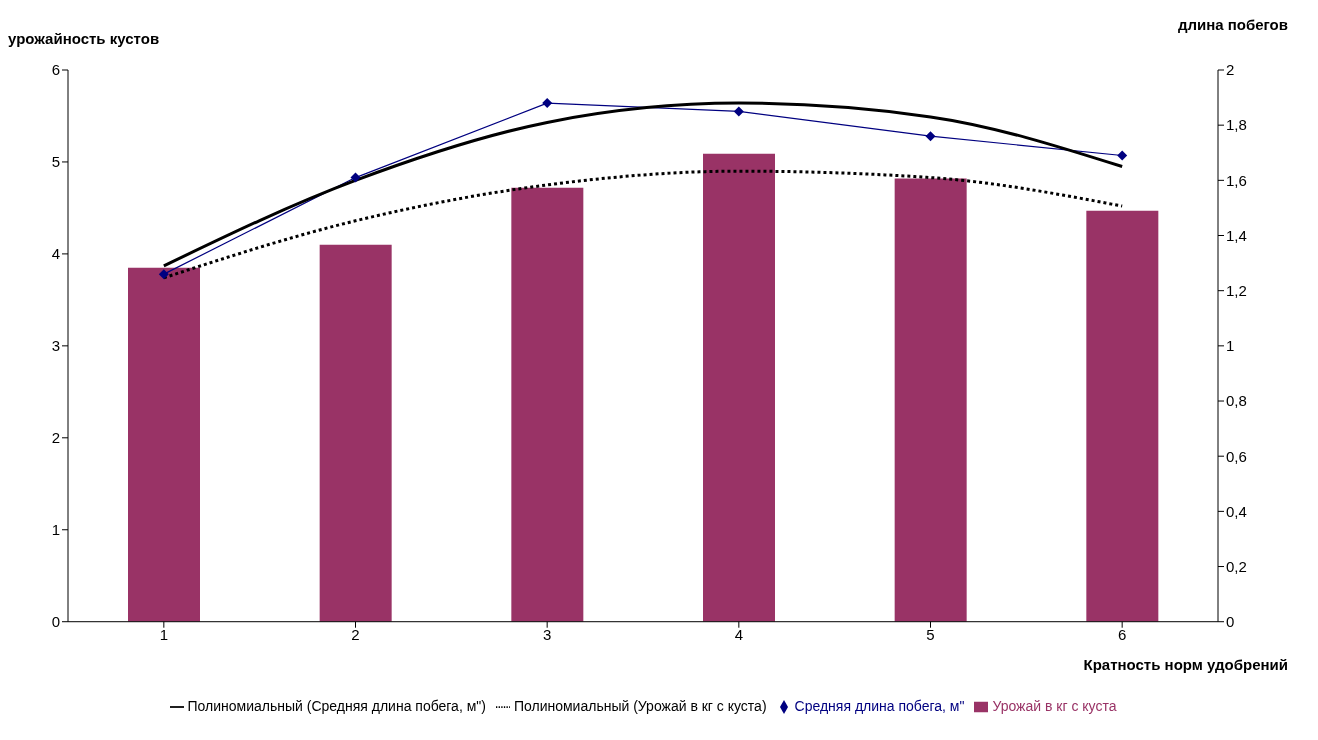 The width and height of the screenshot is (1318, 740). I want to click on legend-label: Урожай в кг с куста, so click(1054, 705).